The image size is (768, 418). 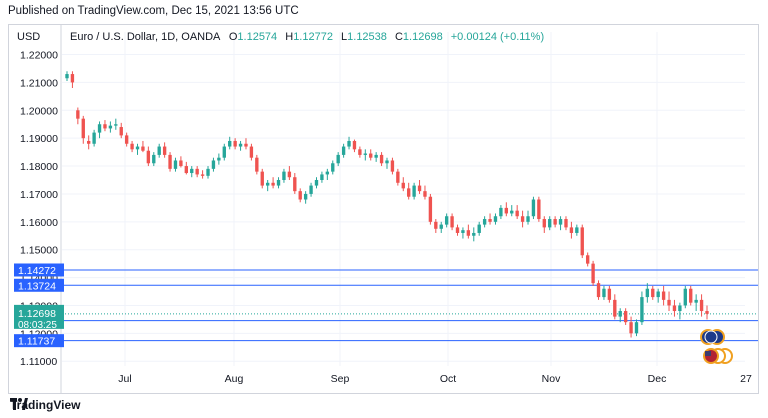 I want to click on line-price-label: 1.13724, so click(x=39, y=285).